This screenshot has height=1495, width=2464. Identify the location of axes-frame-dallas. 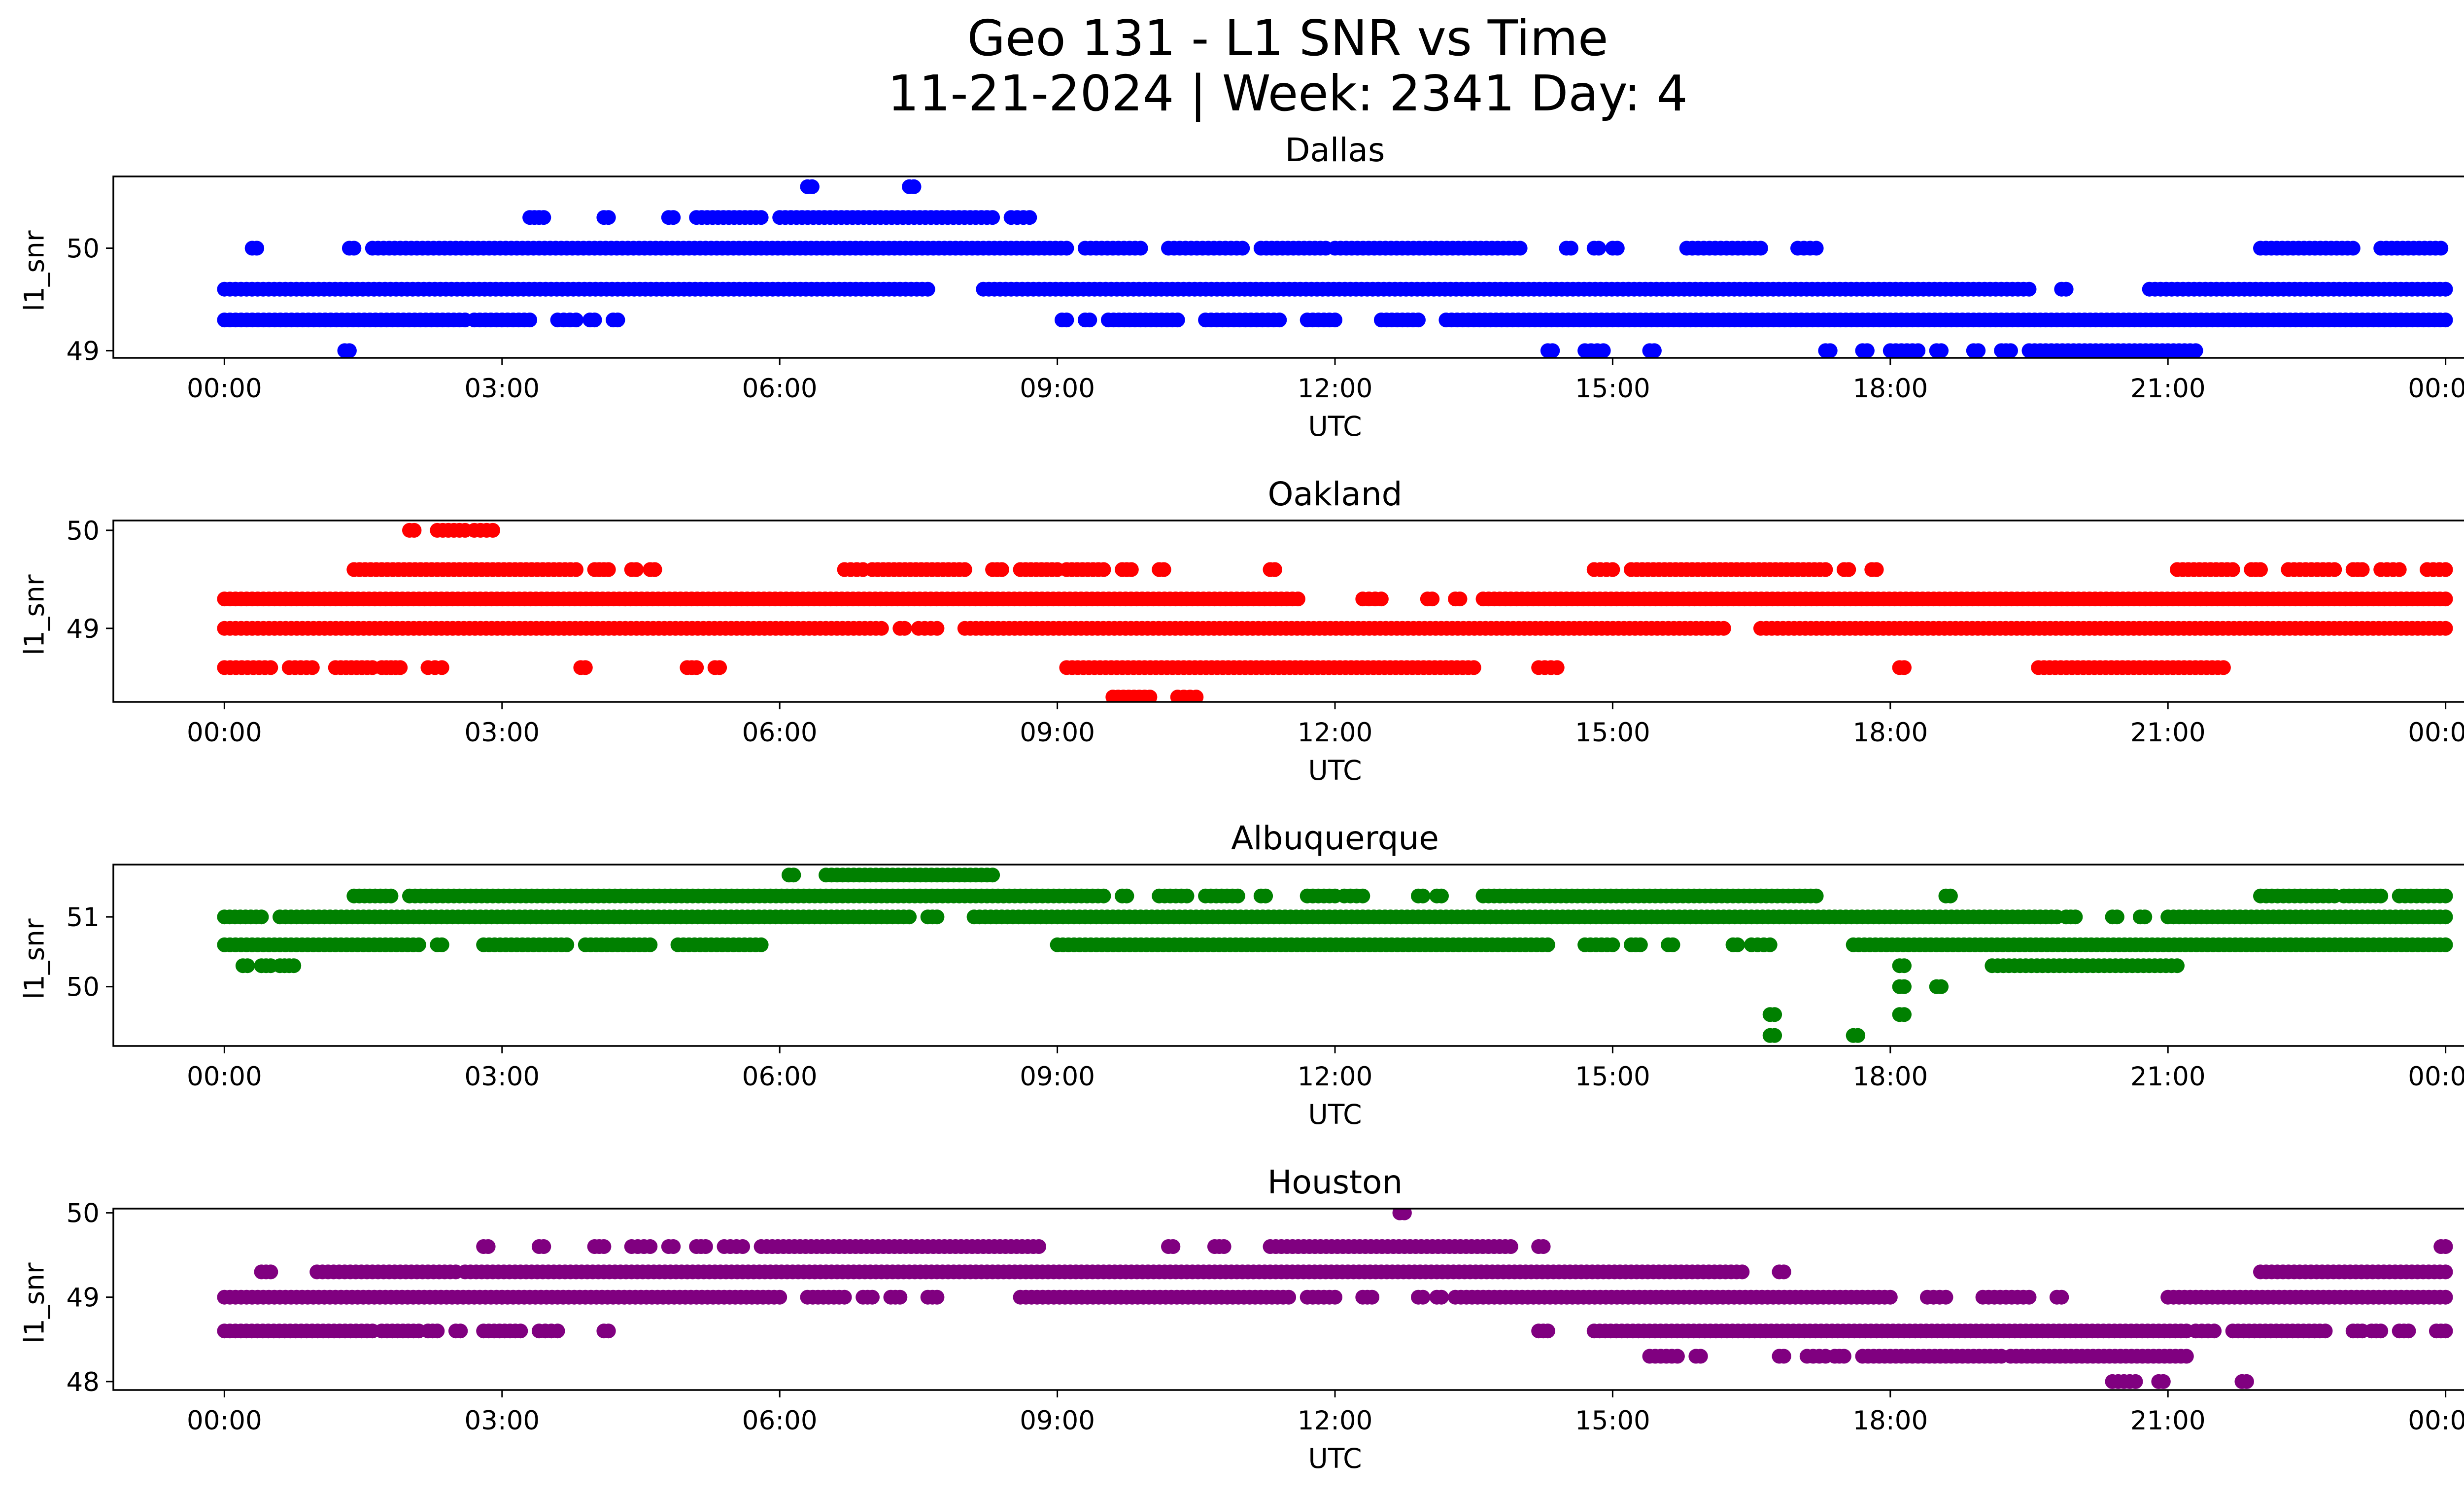
(1288, 267).